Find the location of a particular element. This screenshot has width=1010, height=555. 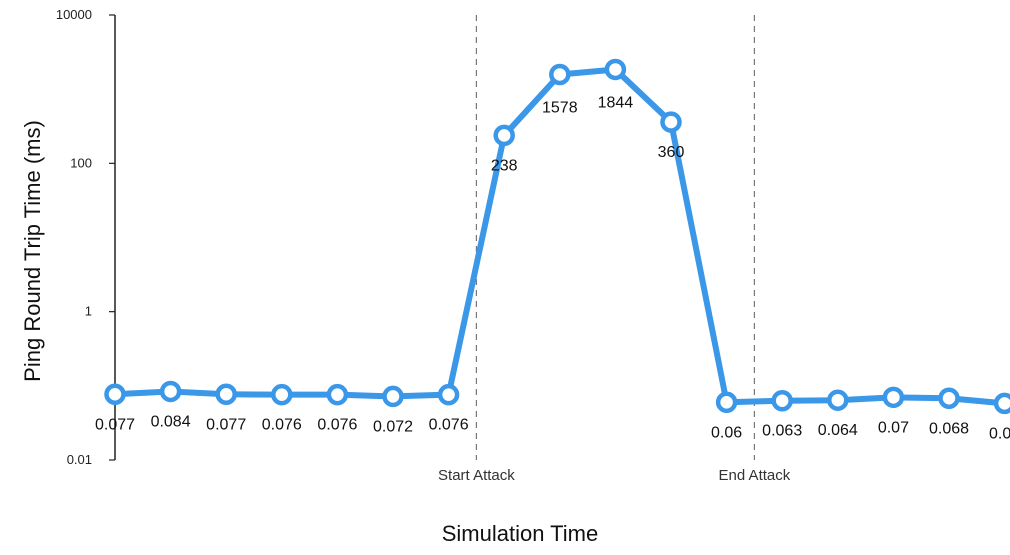

y-tick-label: 1 is located at coordinates (88, 311).